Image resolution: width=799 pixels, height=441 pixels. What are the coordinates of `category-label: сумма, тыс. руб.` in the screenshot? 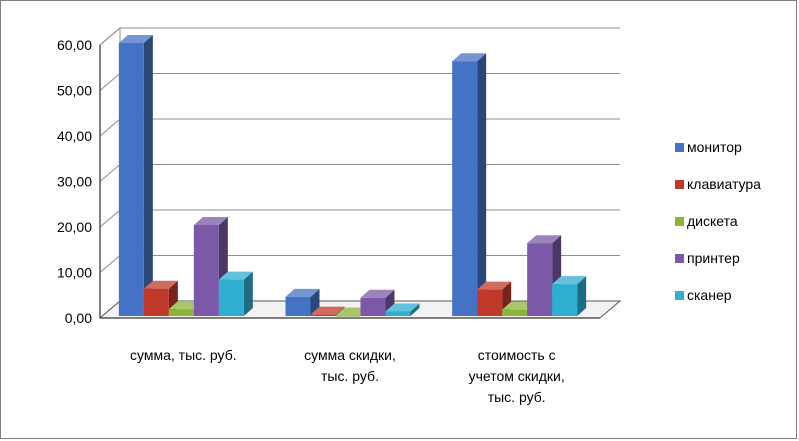 It's located at (183, 355).